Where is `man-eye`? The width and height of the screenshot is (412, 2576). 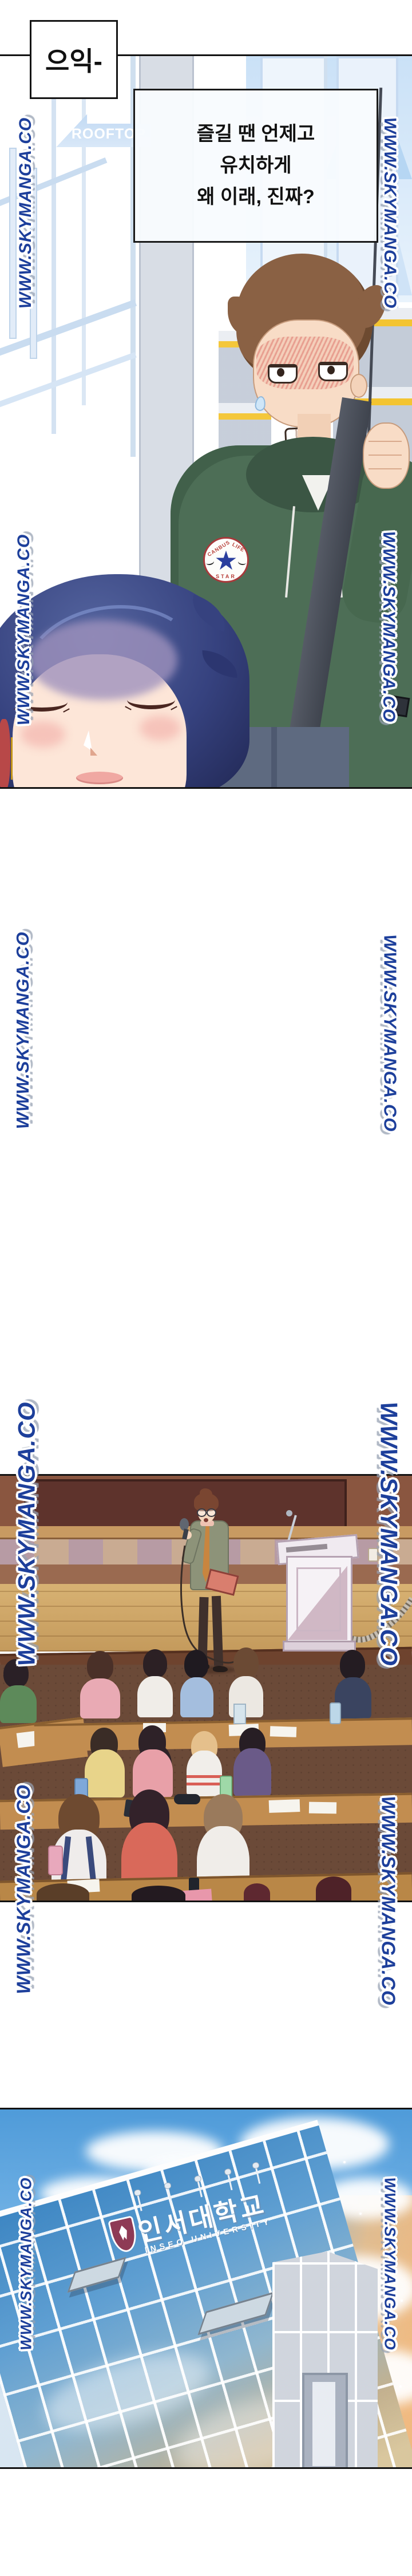 man-eye is located at coordinates (333, 371).